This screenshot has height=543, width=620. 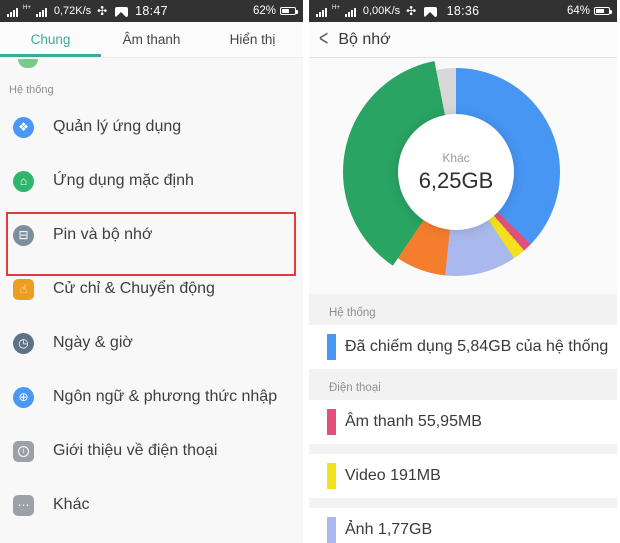 I want to click on status-bar-left: H+ 0,72K/s ✣ 18:47 62%, so click(x=151, y=11).